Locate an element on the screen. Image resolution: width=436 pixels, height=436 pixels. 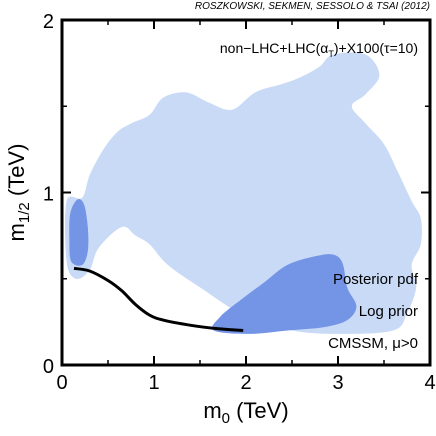
x-tick-label: 2 is located at coordinates (245, 383).